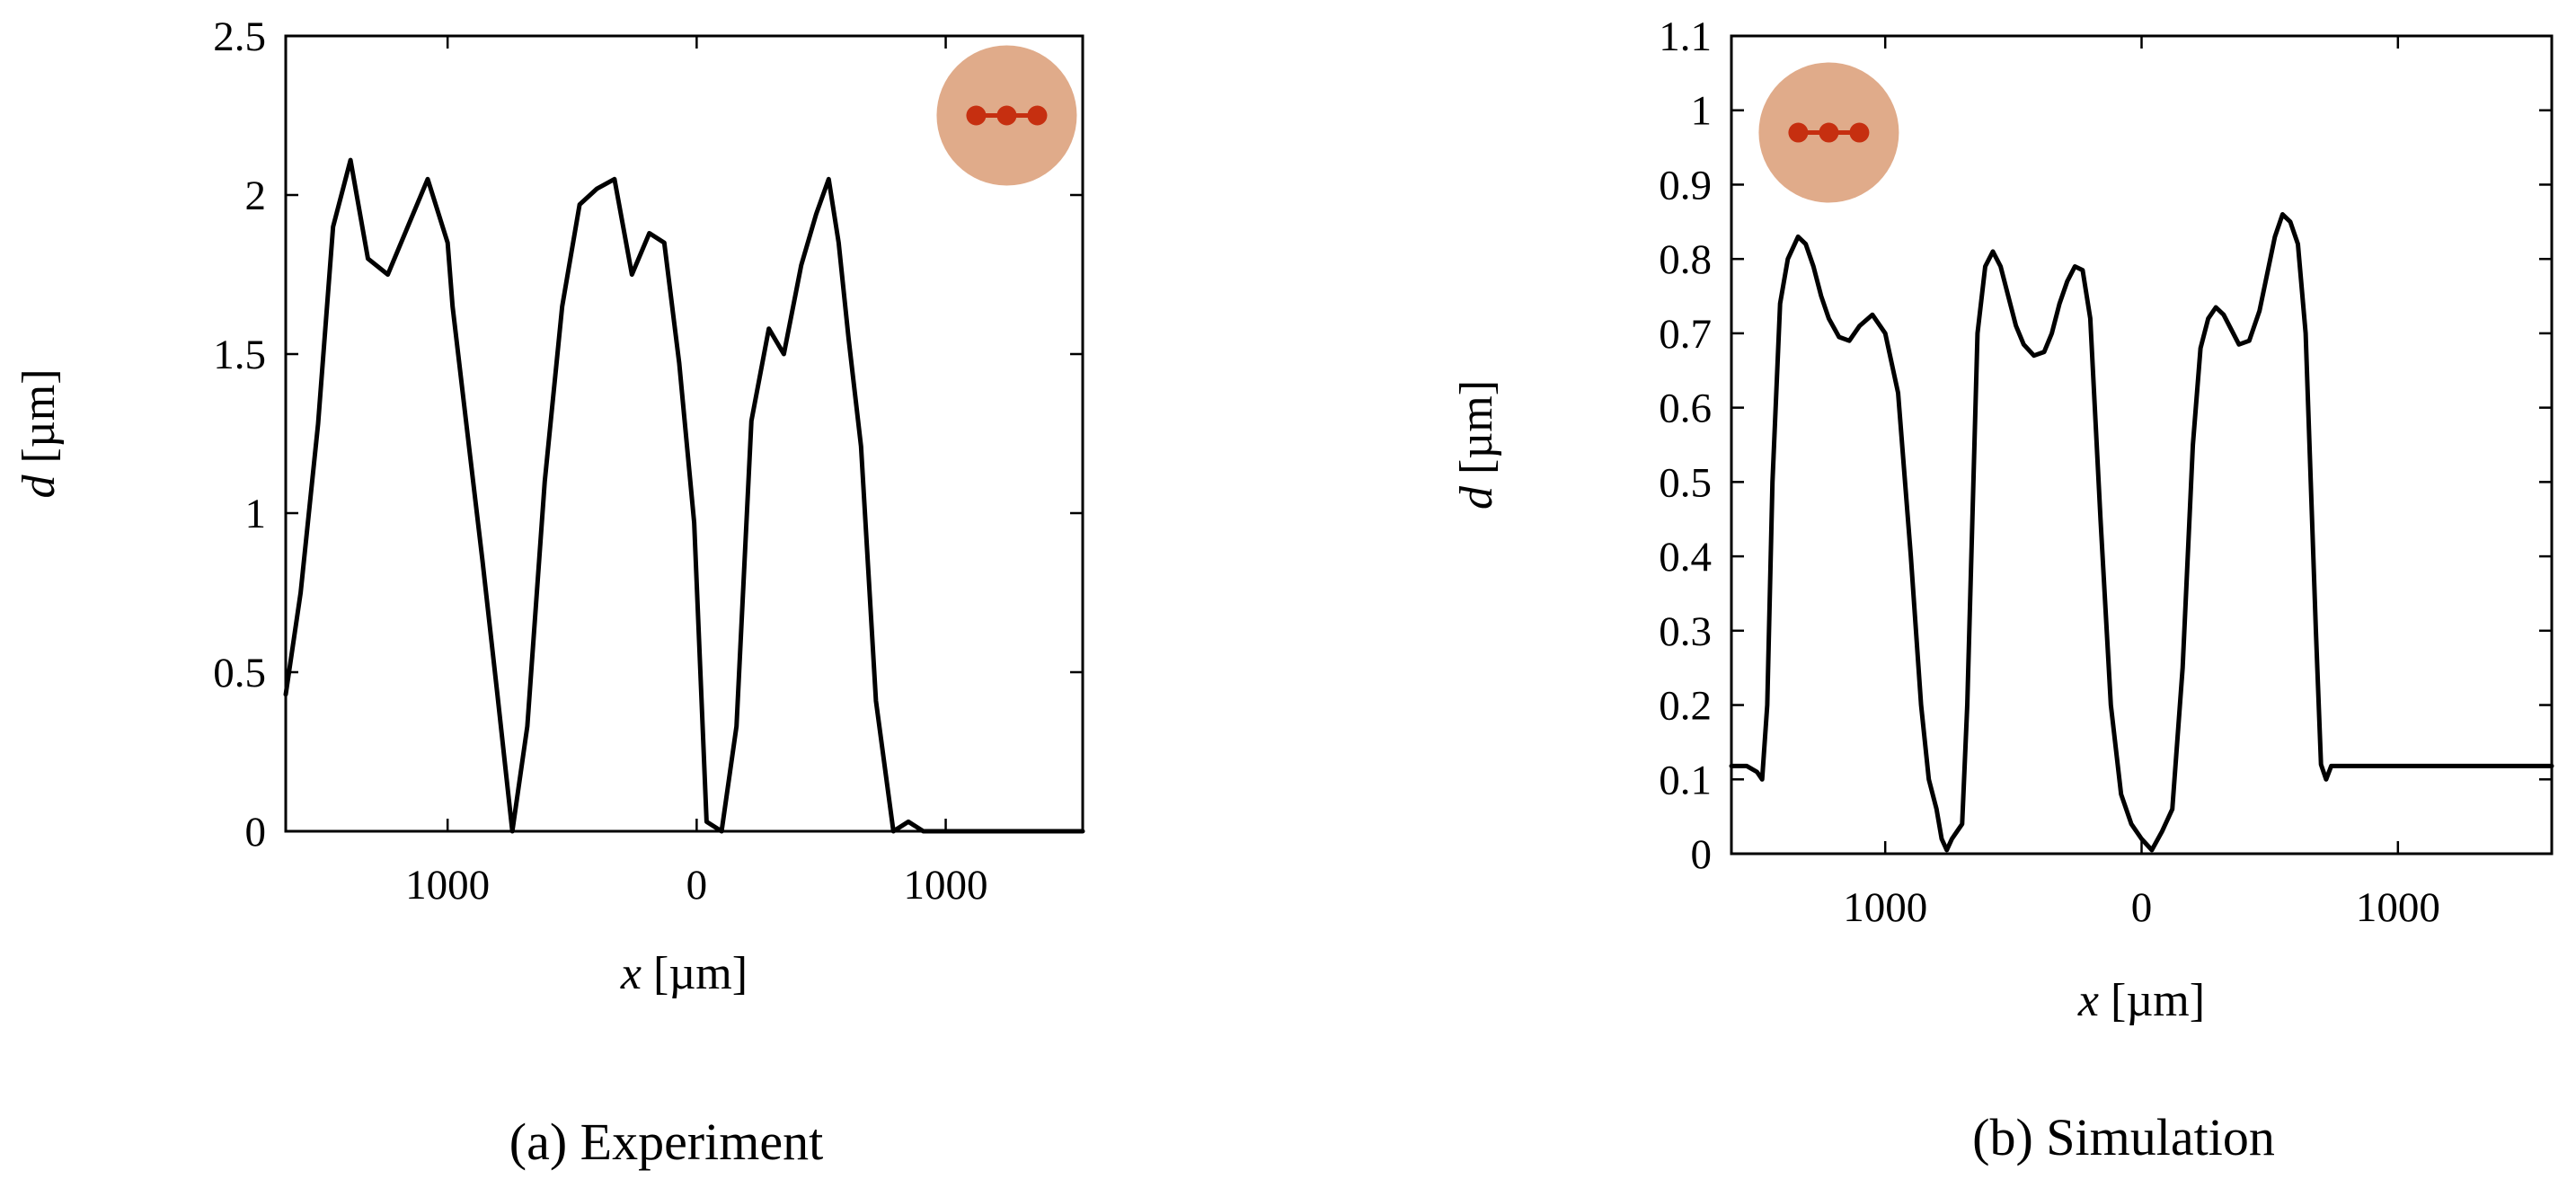 The height and width of the screenshot is (1197, 2576). I want to click on y-tick-label: 0.1, so click(1685, 780).